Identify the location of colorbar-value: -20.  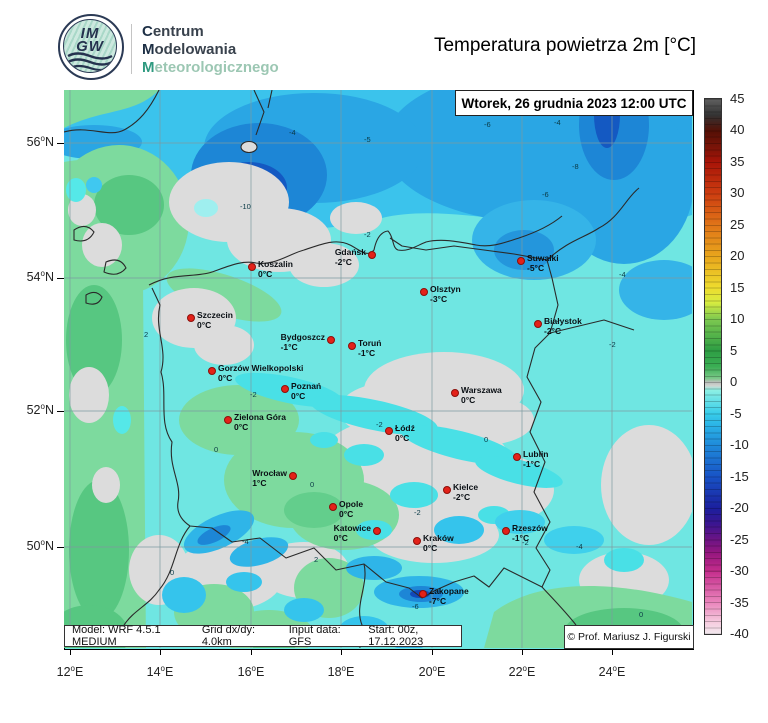
(739, 508).